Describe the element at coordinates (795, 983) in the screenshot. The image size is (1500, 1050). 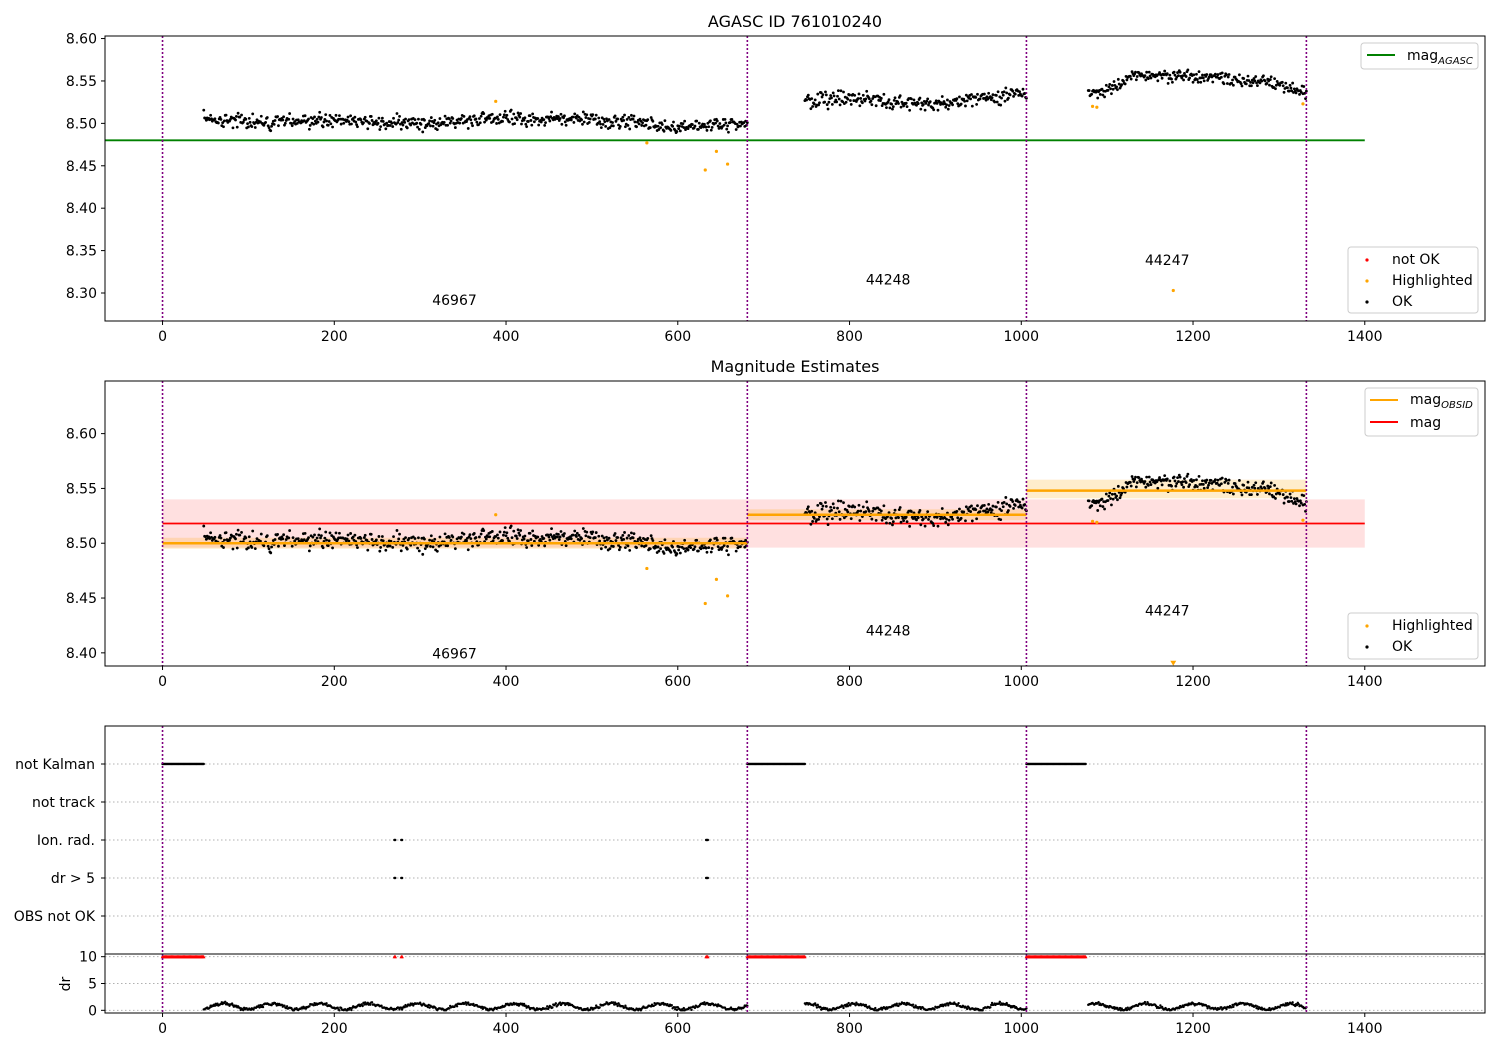
I see `dr-plot-area` at that location.